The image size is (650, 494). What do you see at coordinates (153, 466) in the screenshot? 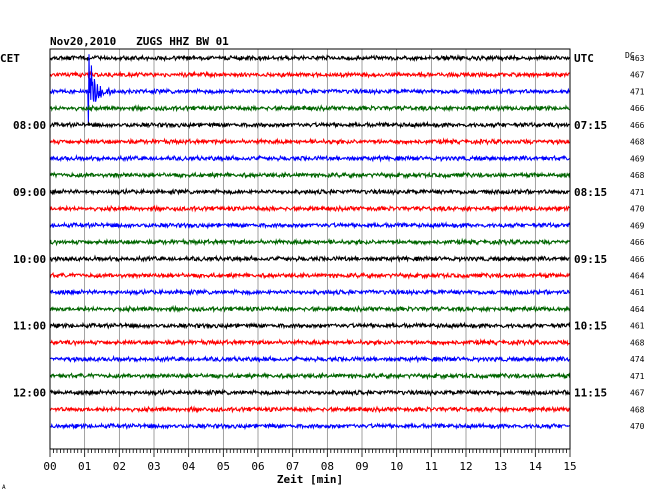
I see `x-tick-label: 03` at bounding box center [153, 466].